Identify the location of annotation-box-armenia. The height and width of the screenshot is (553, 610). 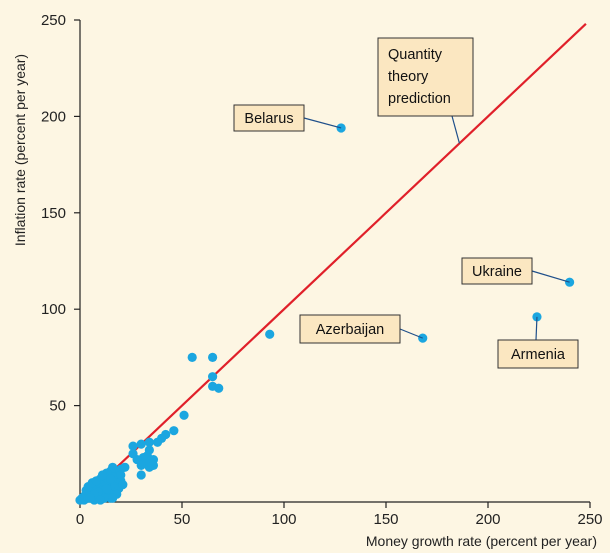
(538, 354).